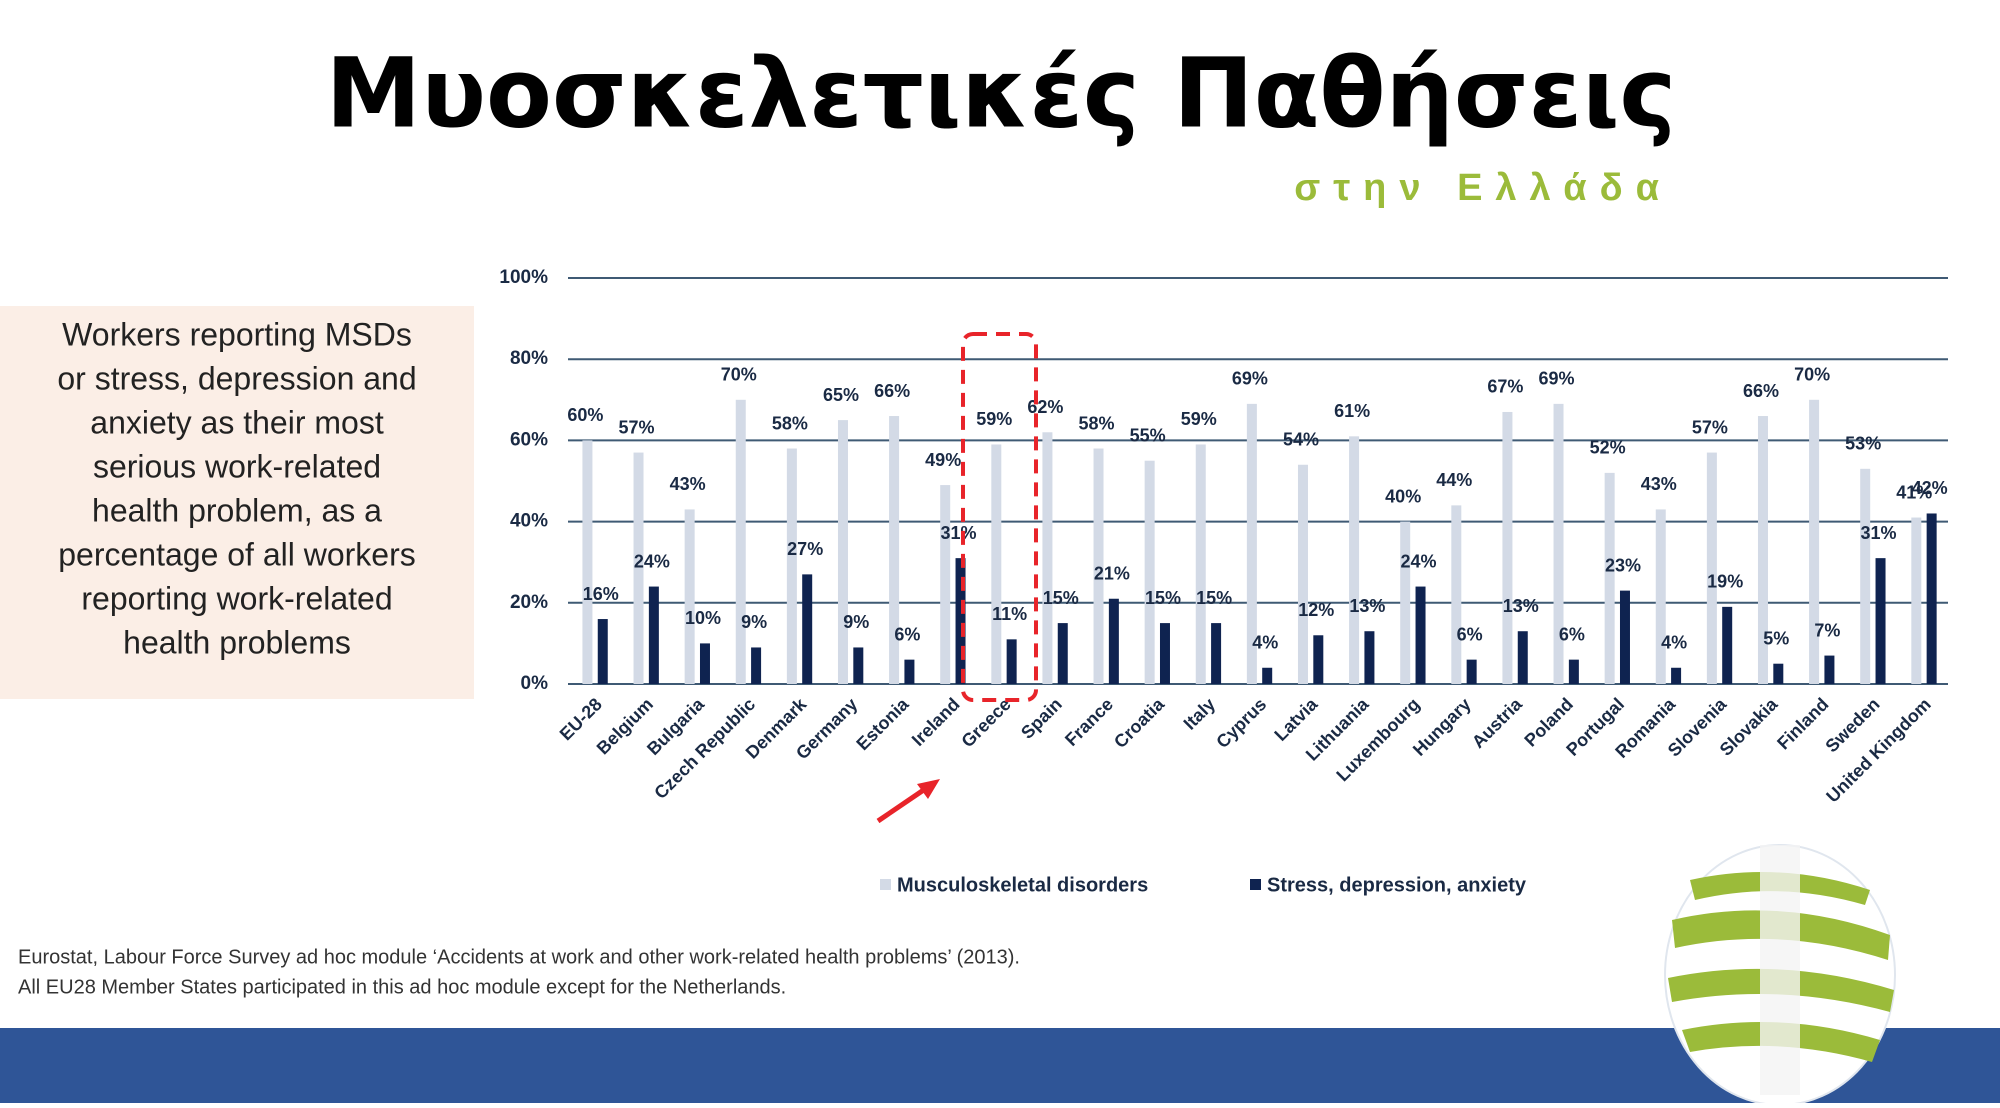 Image resolution: width=2000 pixels, height=1108 pixels. Describe the element at coordinates (1139, 722) in the screenshot. I see `x-tick-label: Croatia` at that location.